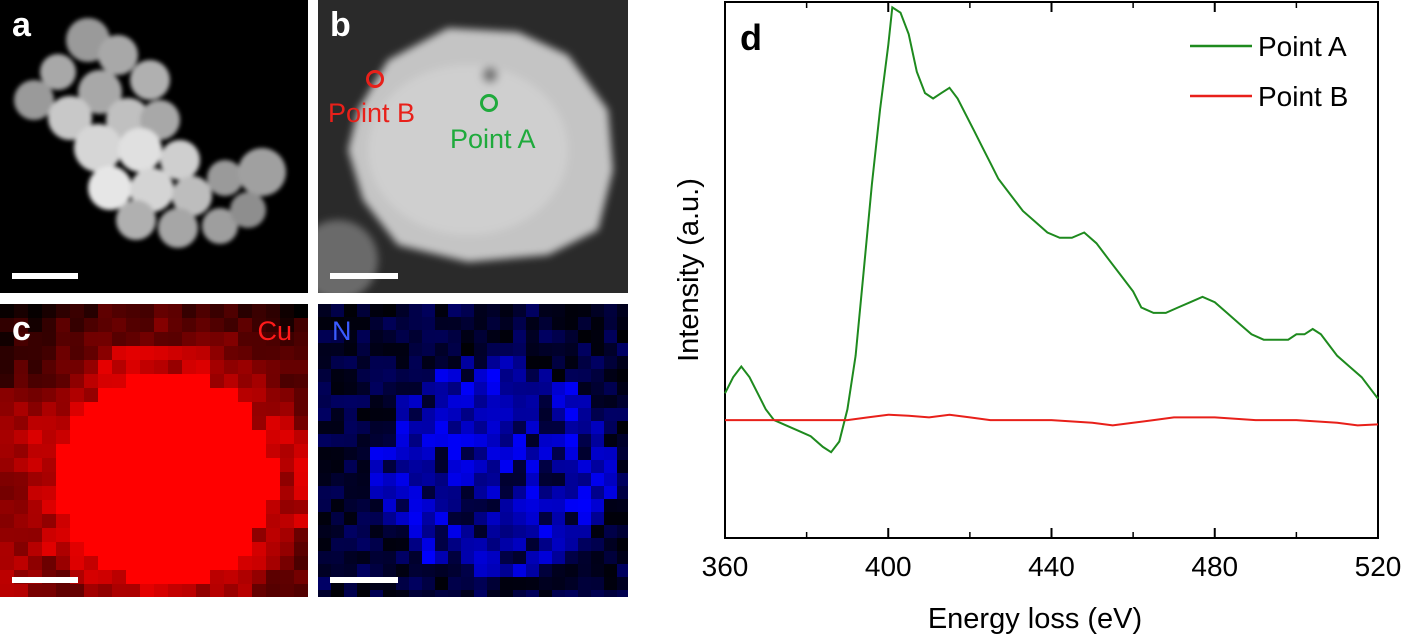  I want to click on x-tick-label: 400, so click(888, 566).